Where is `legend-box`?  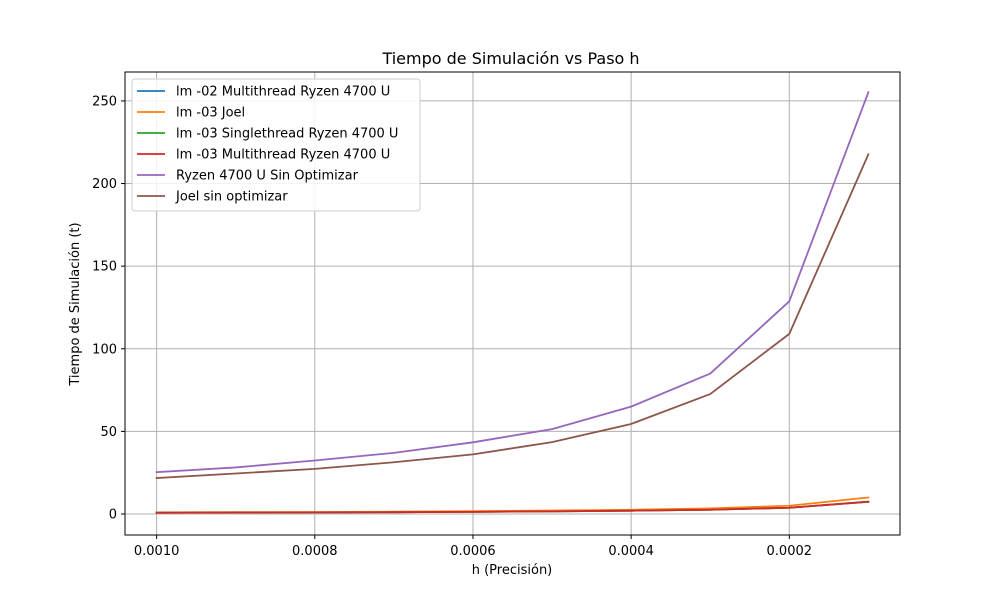 legend-box is located at coordinates (276, 145).